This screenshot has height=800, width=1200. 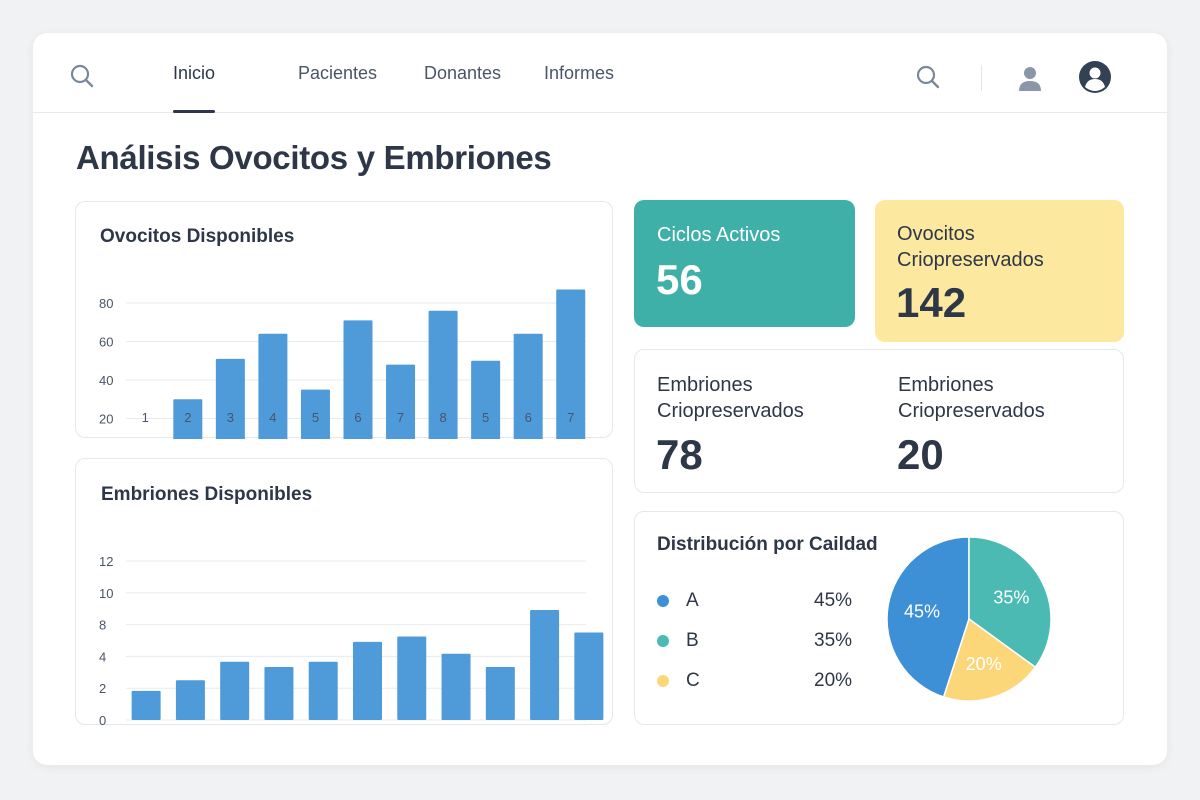 I want to click on tab-label: Donantes, so click(x=463, y=72).